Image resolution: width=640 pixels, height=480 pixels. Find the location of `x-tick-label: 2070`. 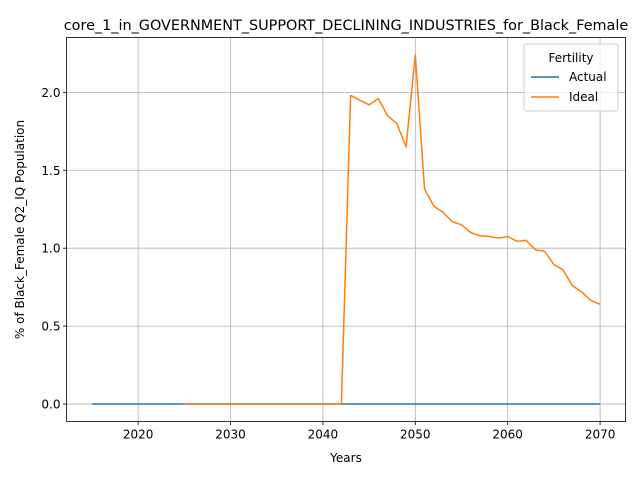

x-tick-label: 2070 is located at coordinates (600, 435).